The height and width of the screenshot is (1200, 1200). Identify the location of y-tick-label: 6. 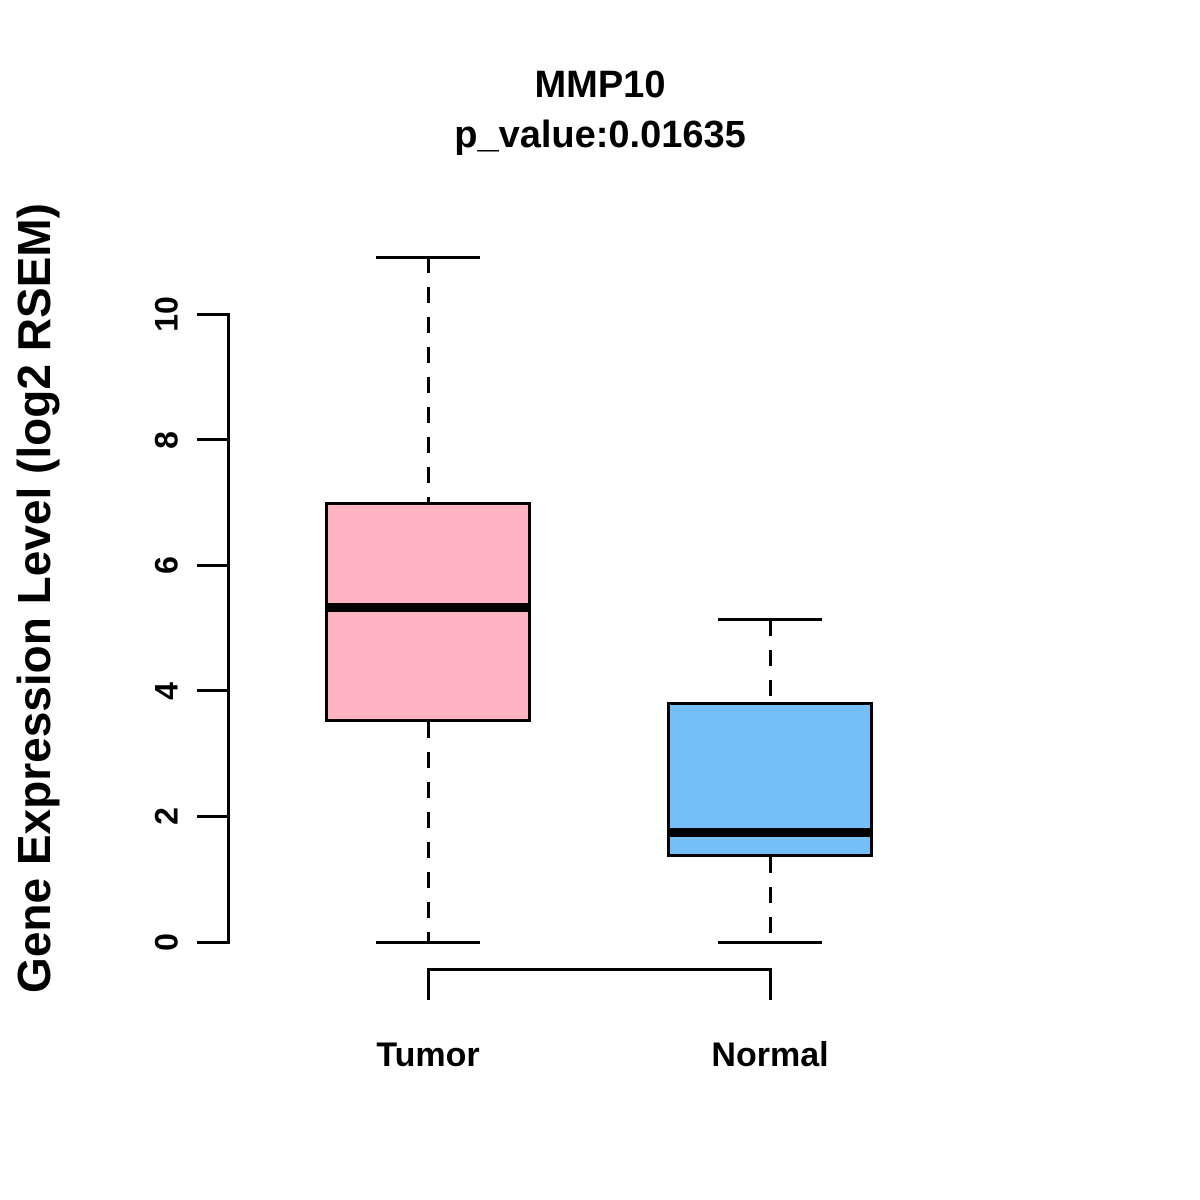
(166, 565).